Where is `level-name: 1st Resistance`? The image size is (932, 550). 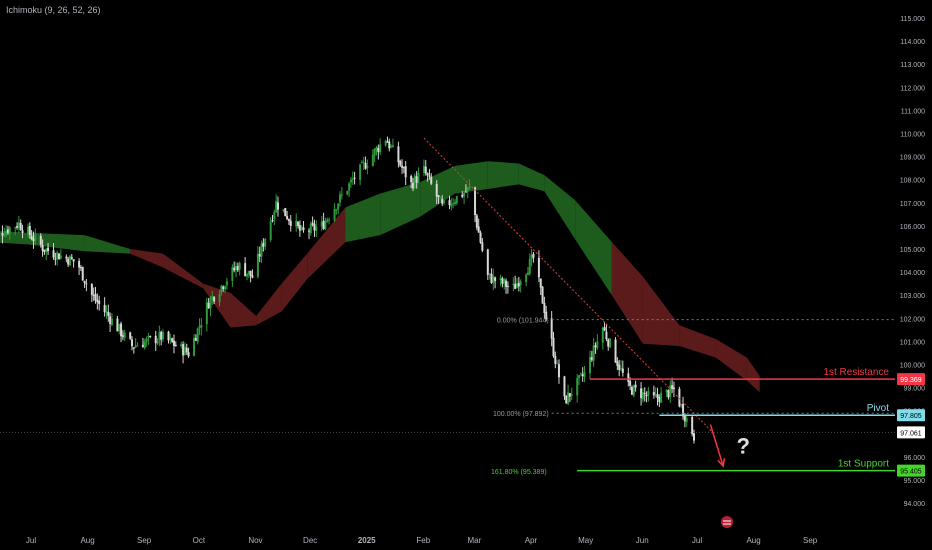 level-name: 1st Resistance is located at coordinates (856, 372).